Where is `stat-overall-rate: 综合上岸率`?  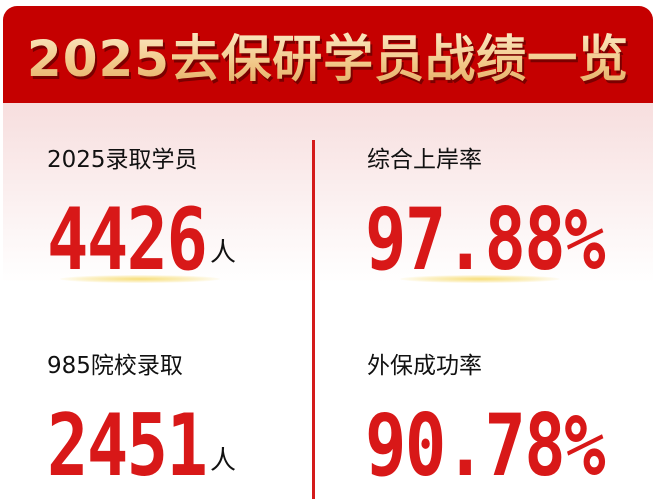 stat-overall-rate: 综合上岸率 is located at coordinates (424, 157).